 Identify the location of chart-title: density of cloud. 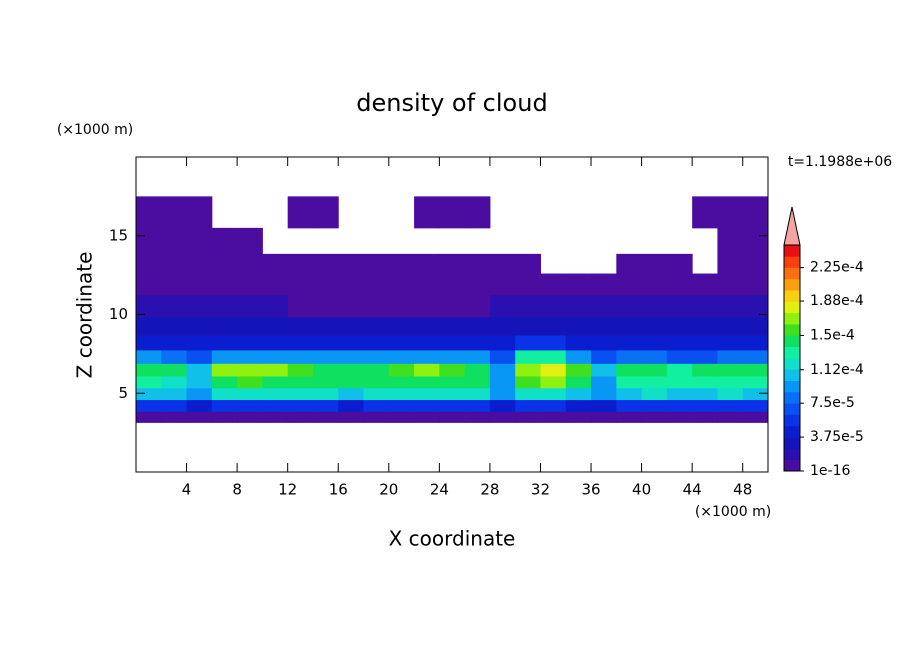
(451, 103).